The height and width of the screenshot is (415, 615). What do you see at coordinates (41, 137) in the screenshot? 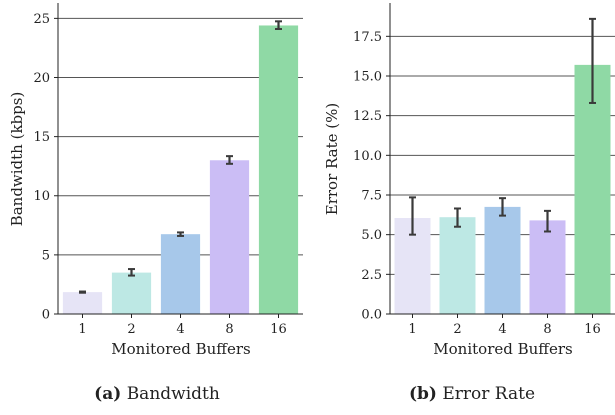
I see `y-tick-label: 15` at bounding box center [41, 137].